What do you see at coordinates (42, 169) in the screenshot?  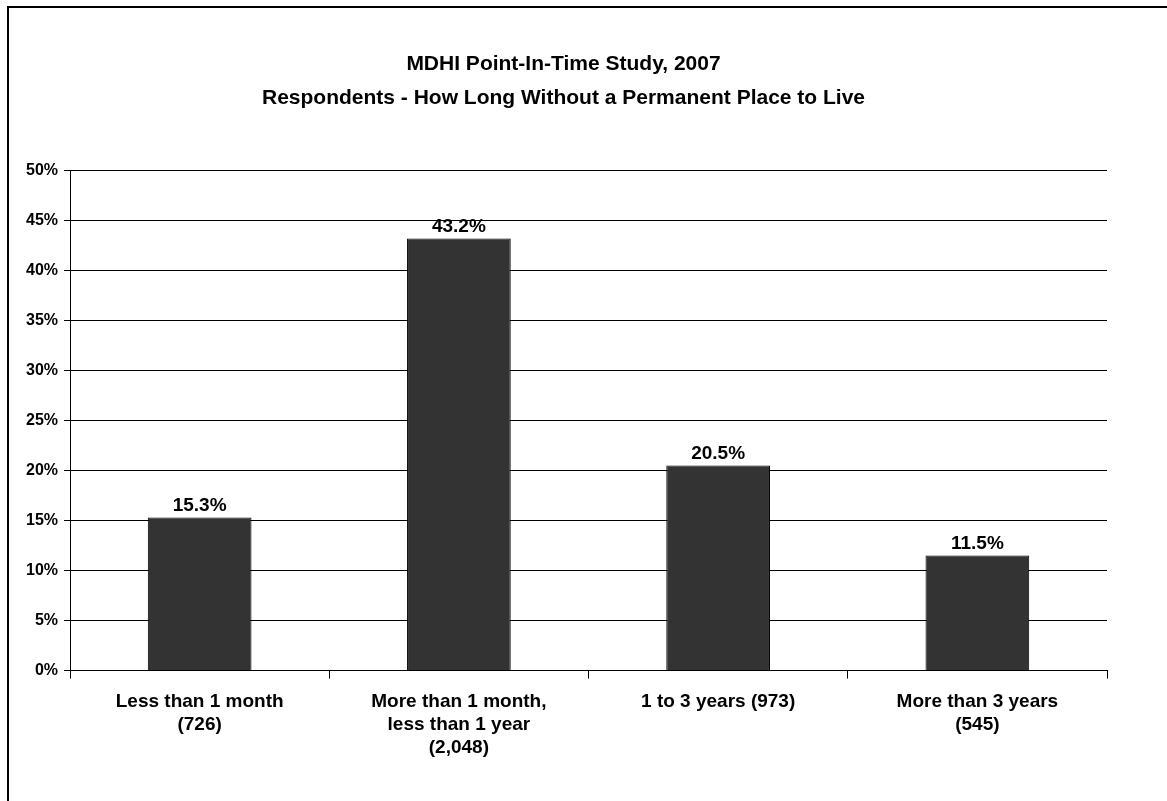 I see `y-tick-label: 50%` at bounding box center [42, 169].